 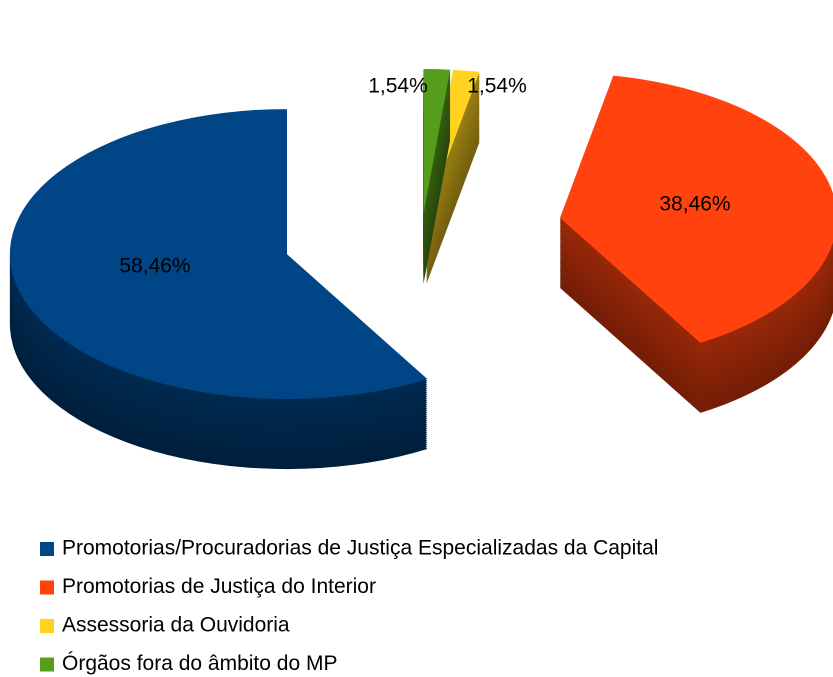 I want to click on slice-label: 58,46%, so click(x=154, y=266).